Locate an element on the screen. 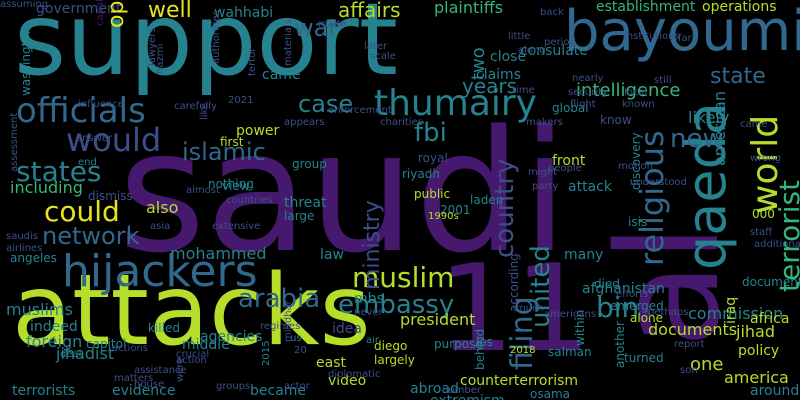 The height and width of the screenshot is (400, 800). word: establishment is located at coordinates (646, 7).